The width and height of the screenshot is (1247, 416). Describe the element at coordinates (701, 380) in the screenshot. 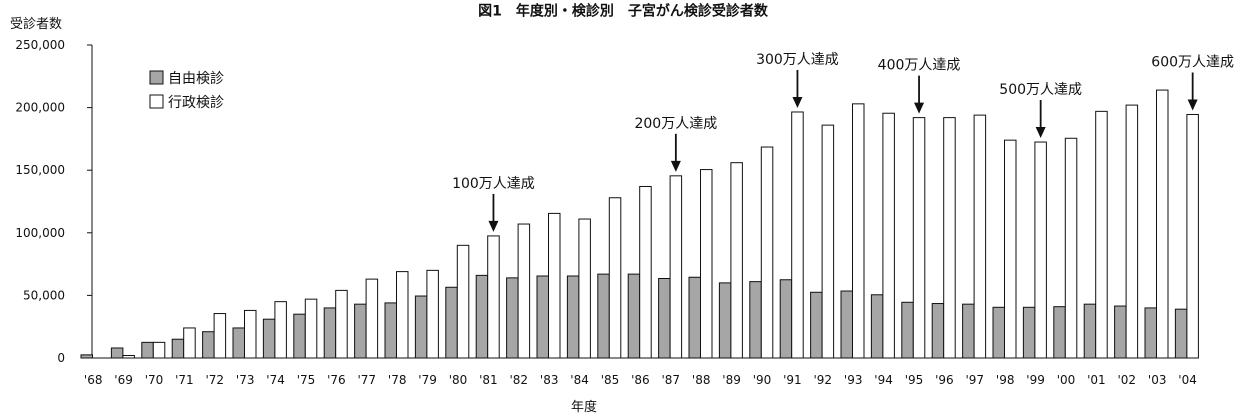

I see `x-tick-label: '88` at that location.